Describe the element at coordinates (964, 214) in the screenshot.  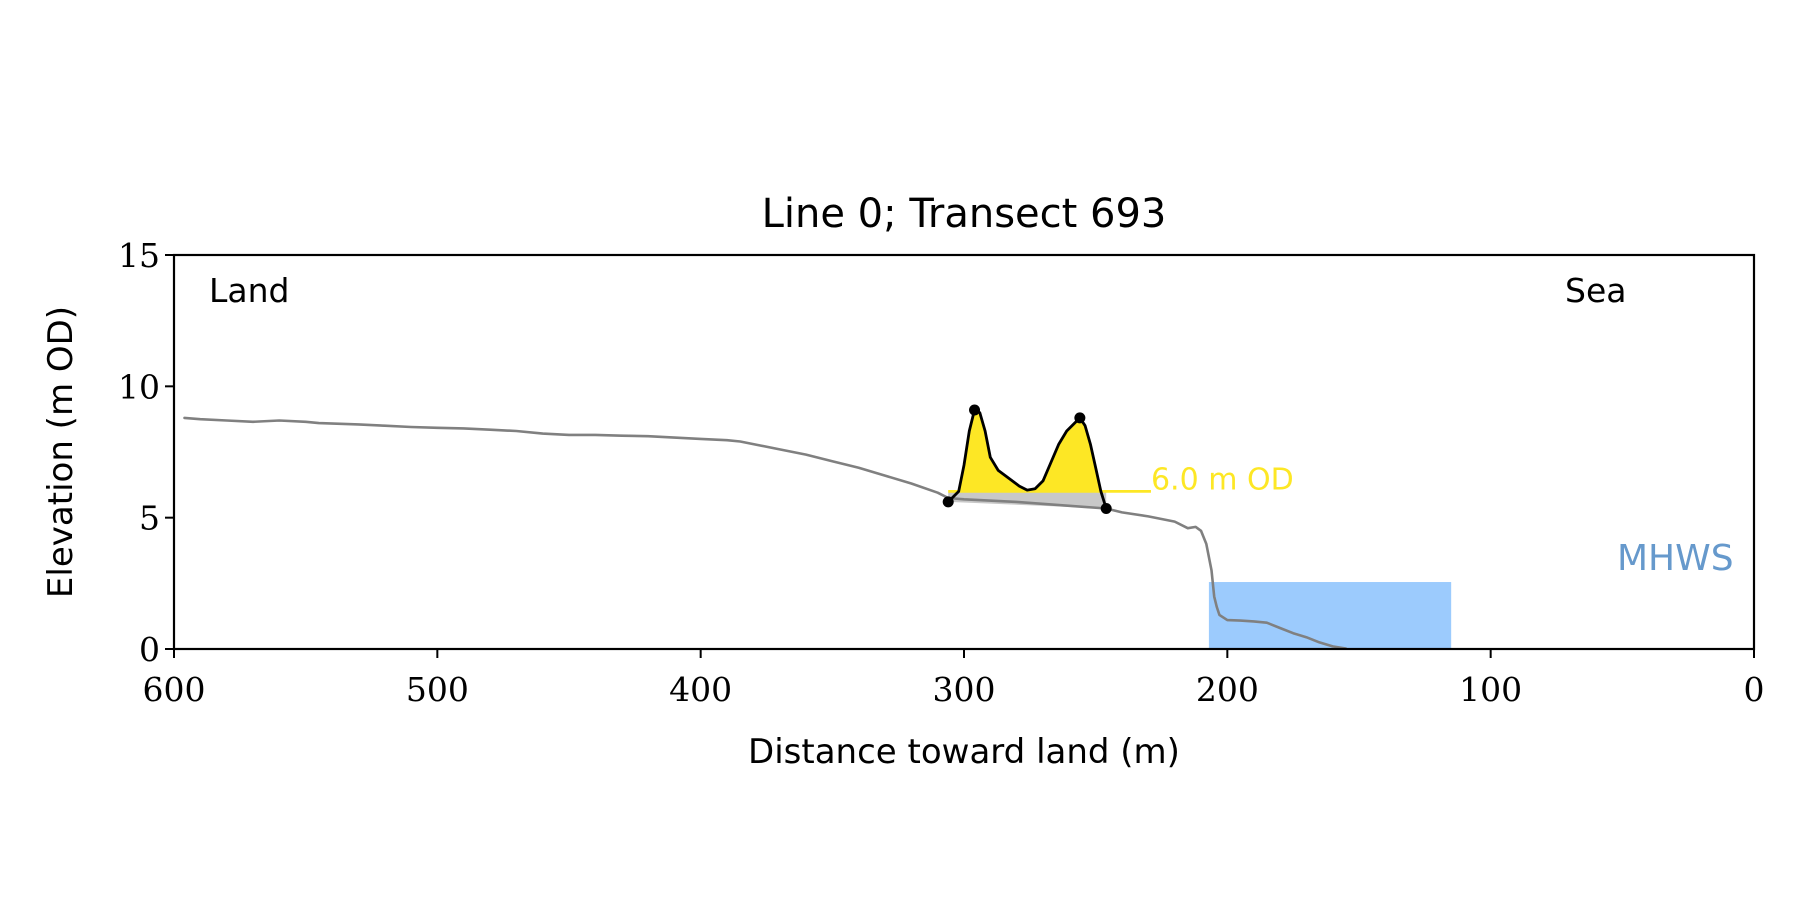
I see `chart-title: Line 0; Transect 693` at that location.